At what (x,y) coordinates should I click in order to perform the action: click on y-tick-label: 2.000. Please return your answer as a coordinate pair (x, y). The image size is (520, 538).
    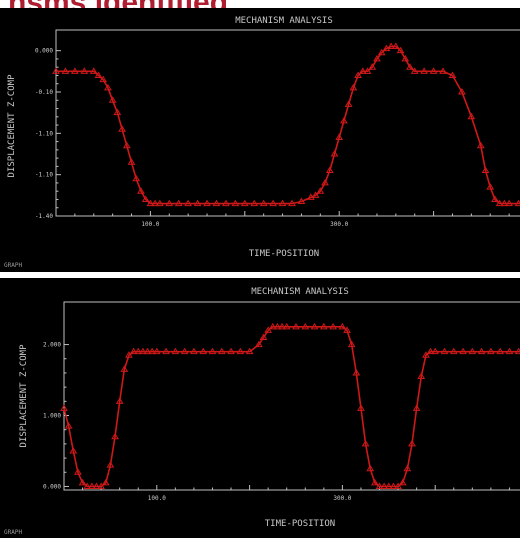
    Looking at the image, I should click on (52, 345).